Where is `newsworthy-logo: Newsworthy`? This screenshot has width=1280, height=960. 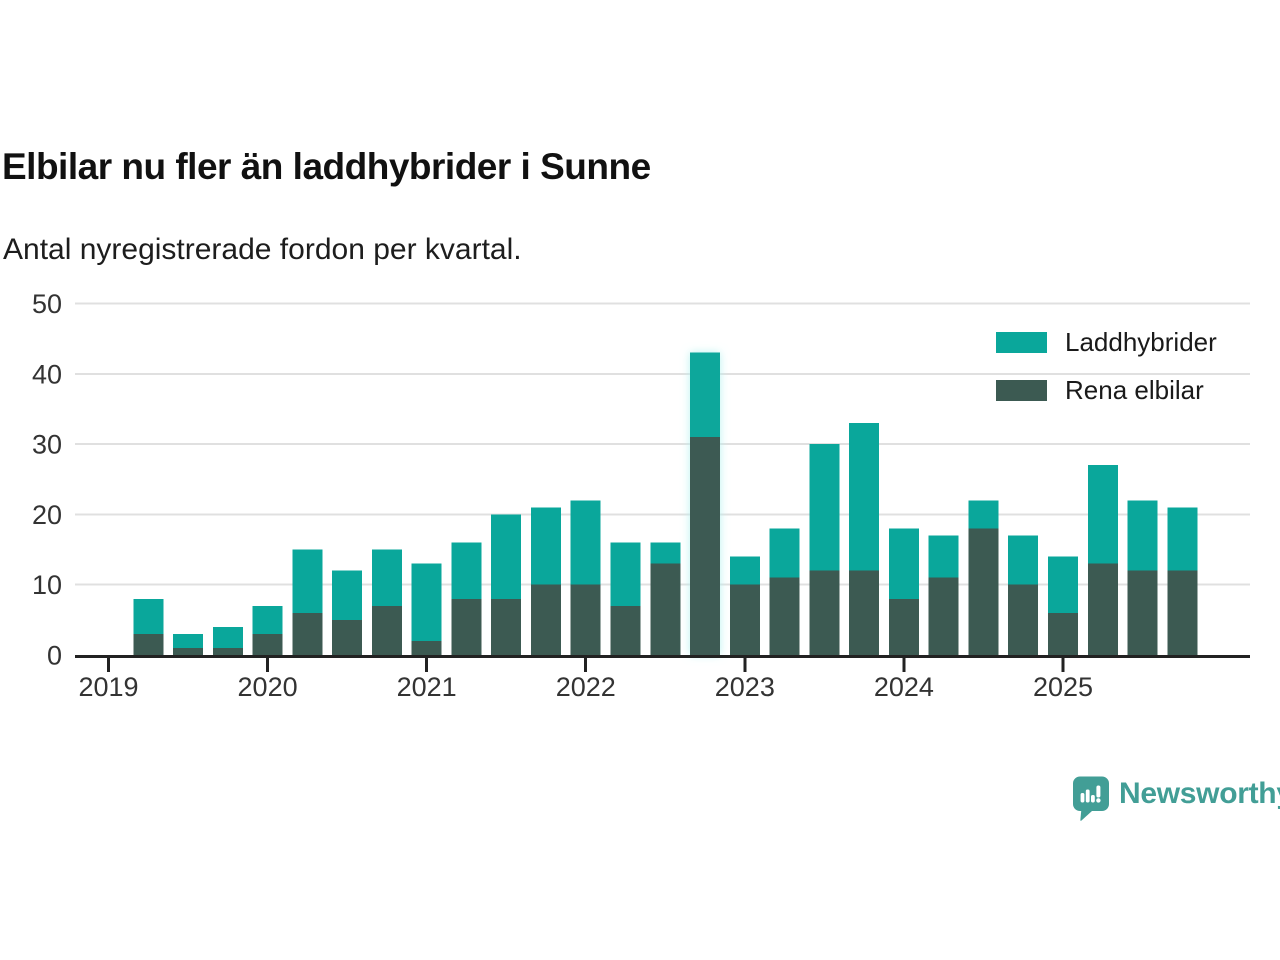
newsworthy-logo: Newsworthy is located at coordinates (1176, 799).